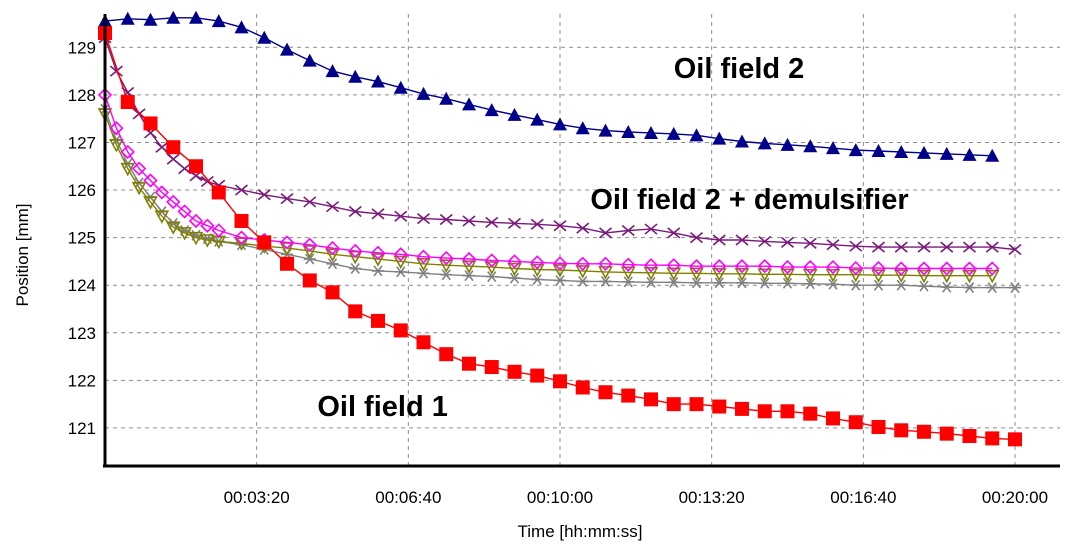  I want to click on y-tick-label: 121, so click(82, 428).